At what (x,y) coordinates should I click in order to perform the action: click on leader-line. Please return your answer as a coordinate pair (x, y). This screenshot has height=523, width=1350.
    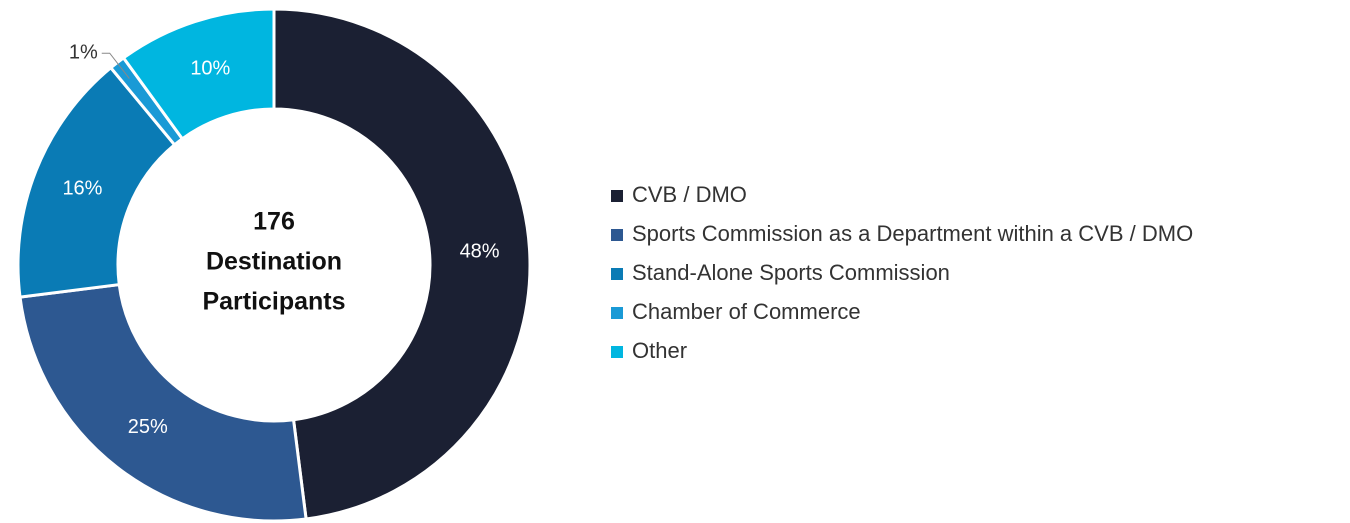
    Looking at the image, I should click on (115, 65).